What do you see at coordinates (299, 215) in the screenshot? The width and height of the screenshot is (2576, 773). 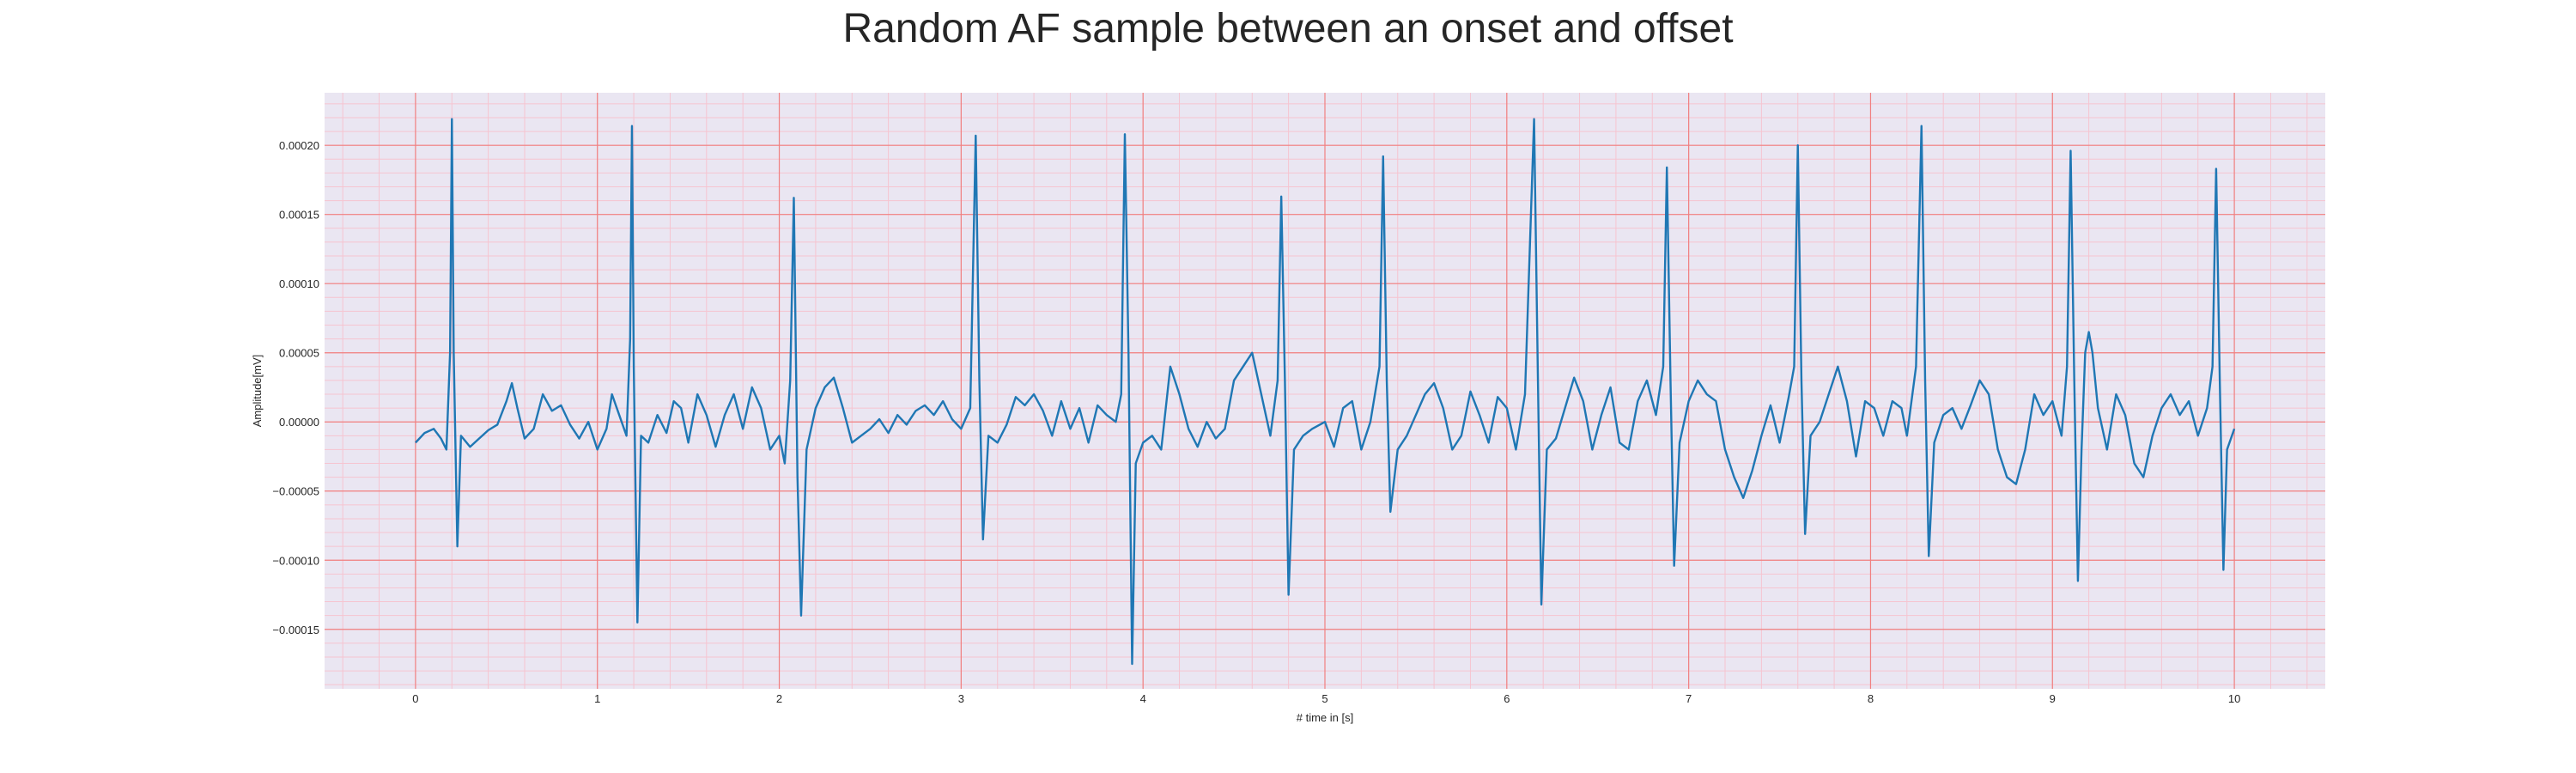 I see `y-tick-label: 0.00015` at bounding box center [299, 215].